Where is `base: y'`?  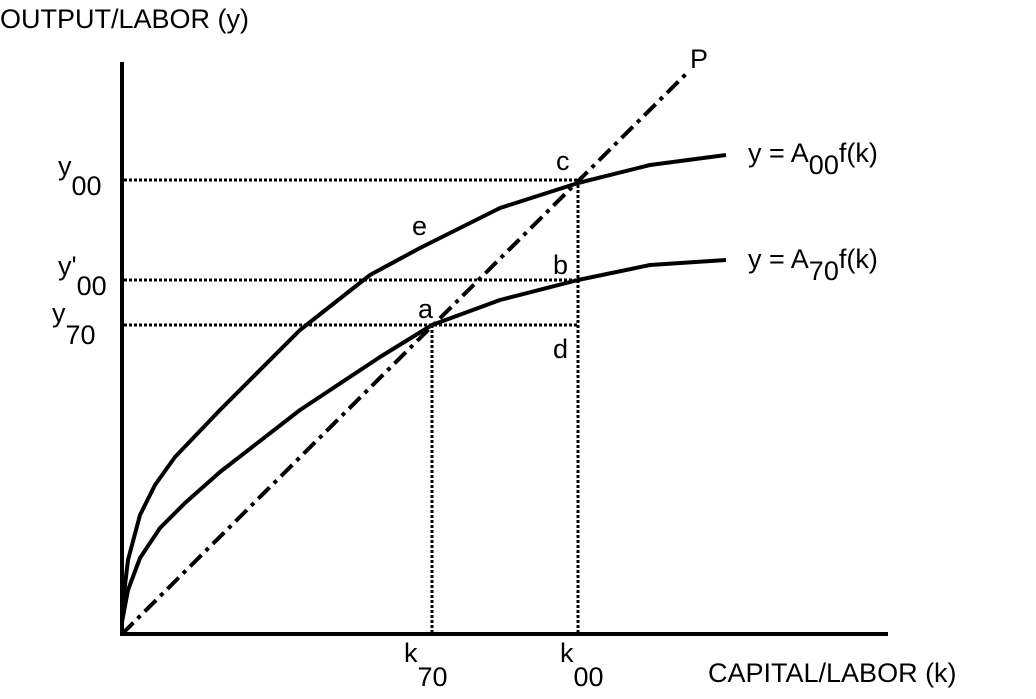 base: y' is located at coordinates (67, 266).